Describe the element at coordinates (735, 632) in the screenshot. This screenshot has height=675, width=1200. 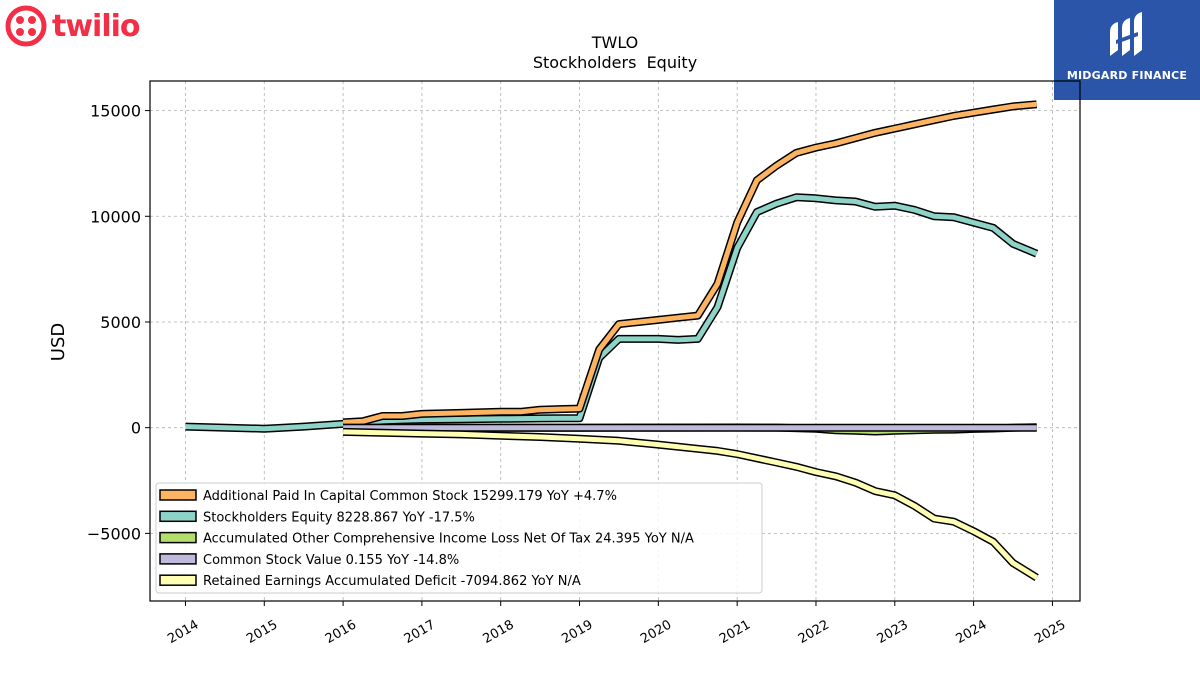
I see `x-tick-label: 2021` at that location.